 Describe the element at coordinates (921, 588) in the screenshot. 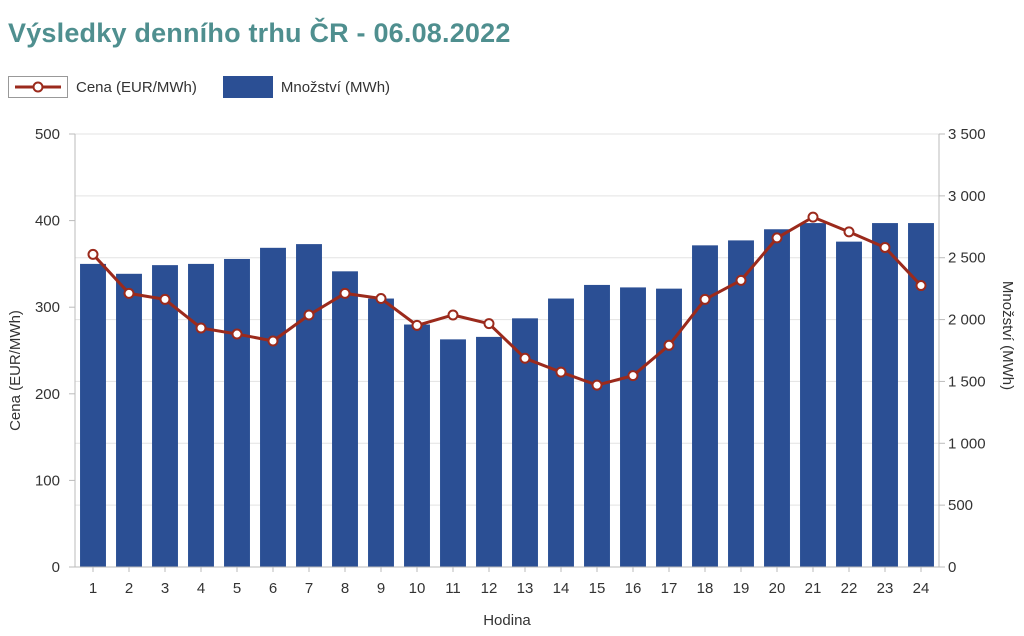

I see `x-tick-label: 24` at that location.